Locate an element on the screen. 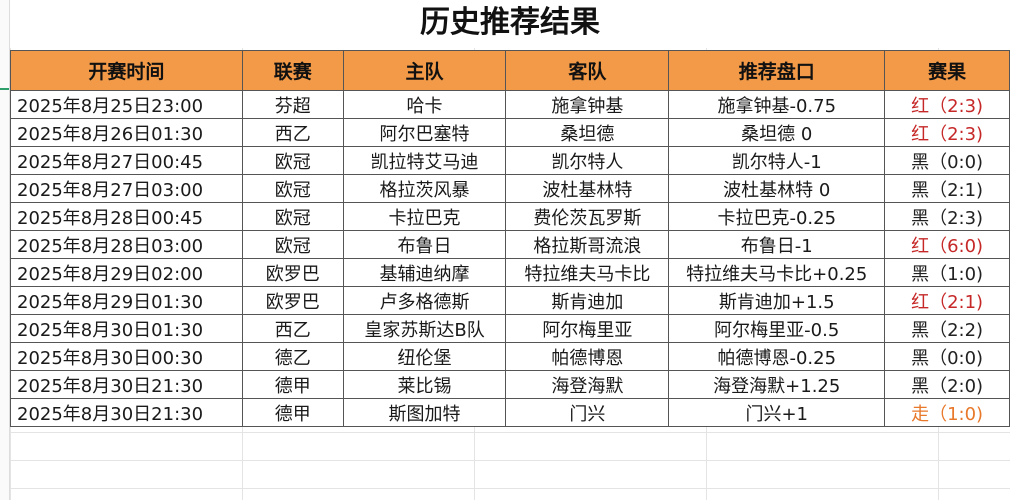 This screenshot has width=1010, height=500. header-home: 主队 is located at coordinates (424, 70).